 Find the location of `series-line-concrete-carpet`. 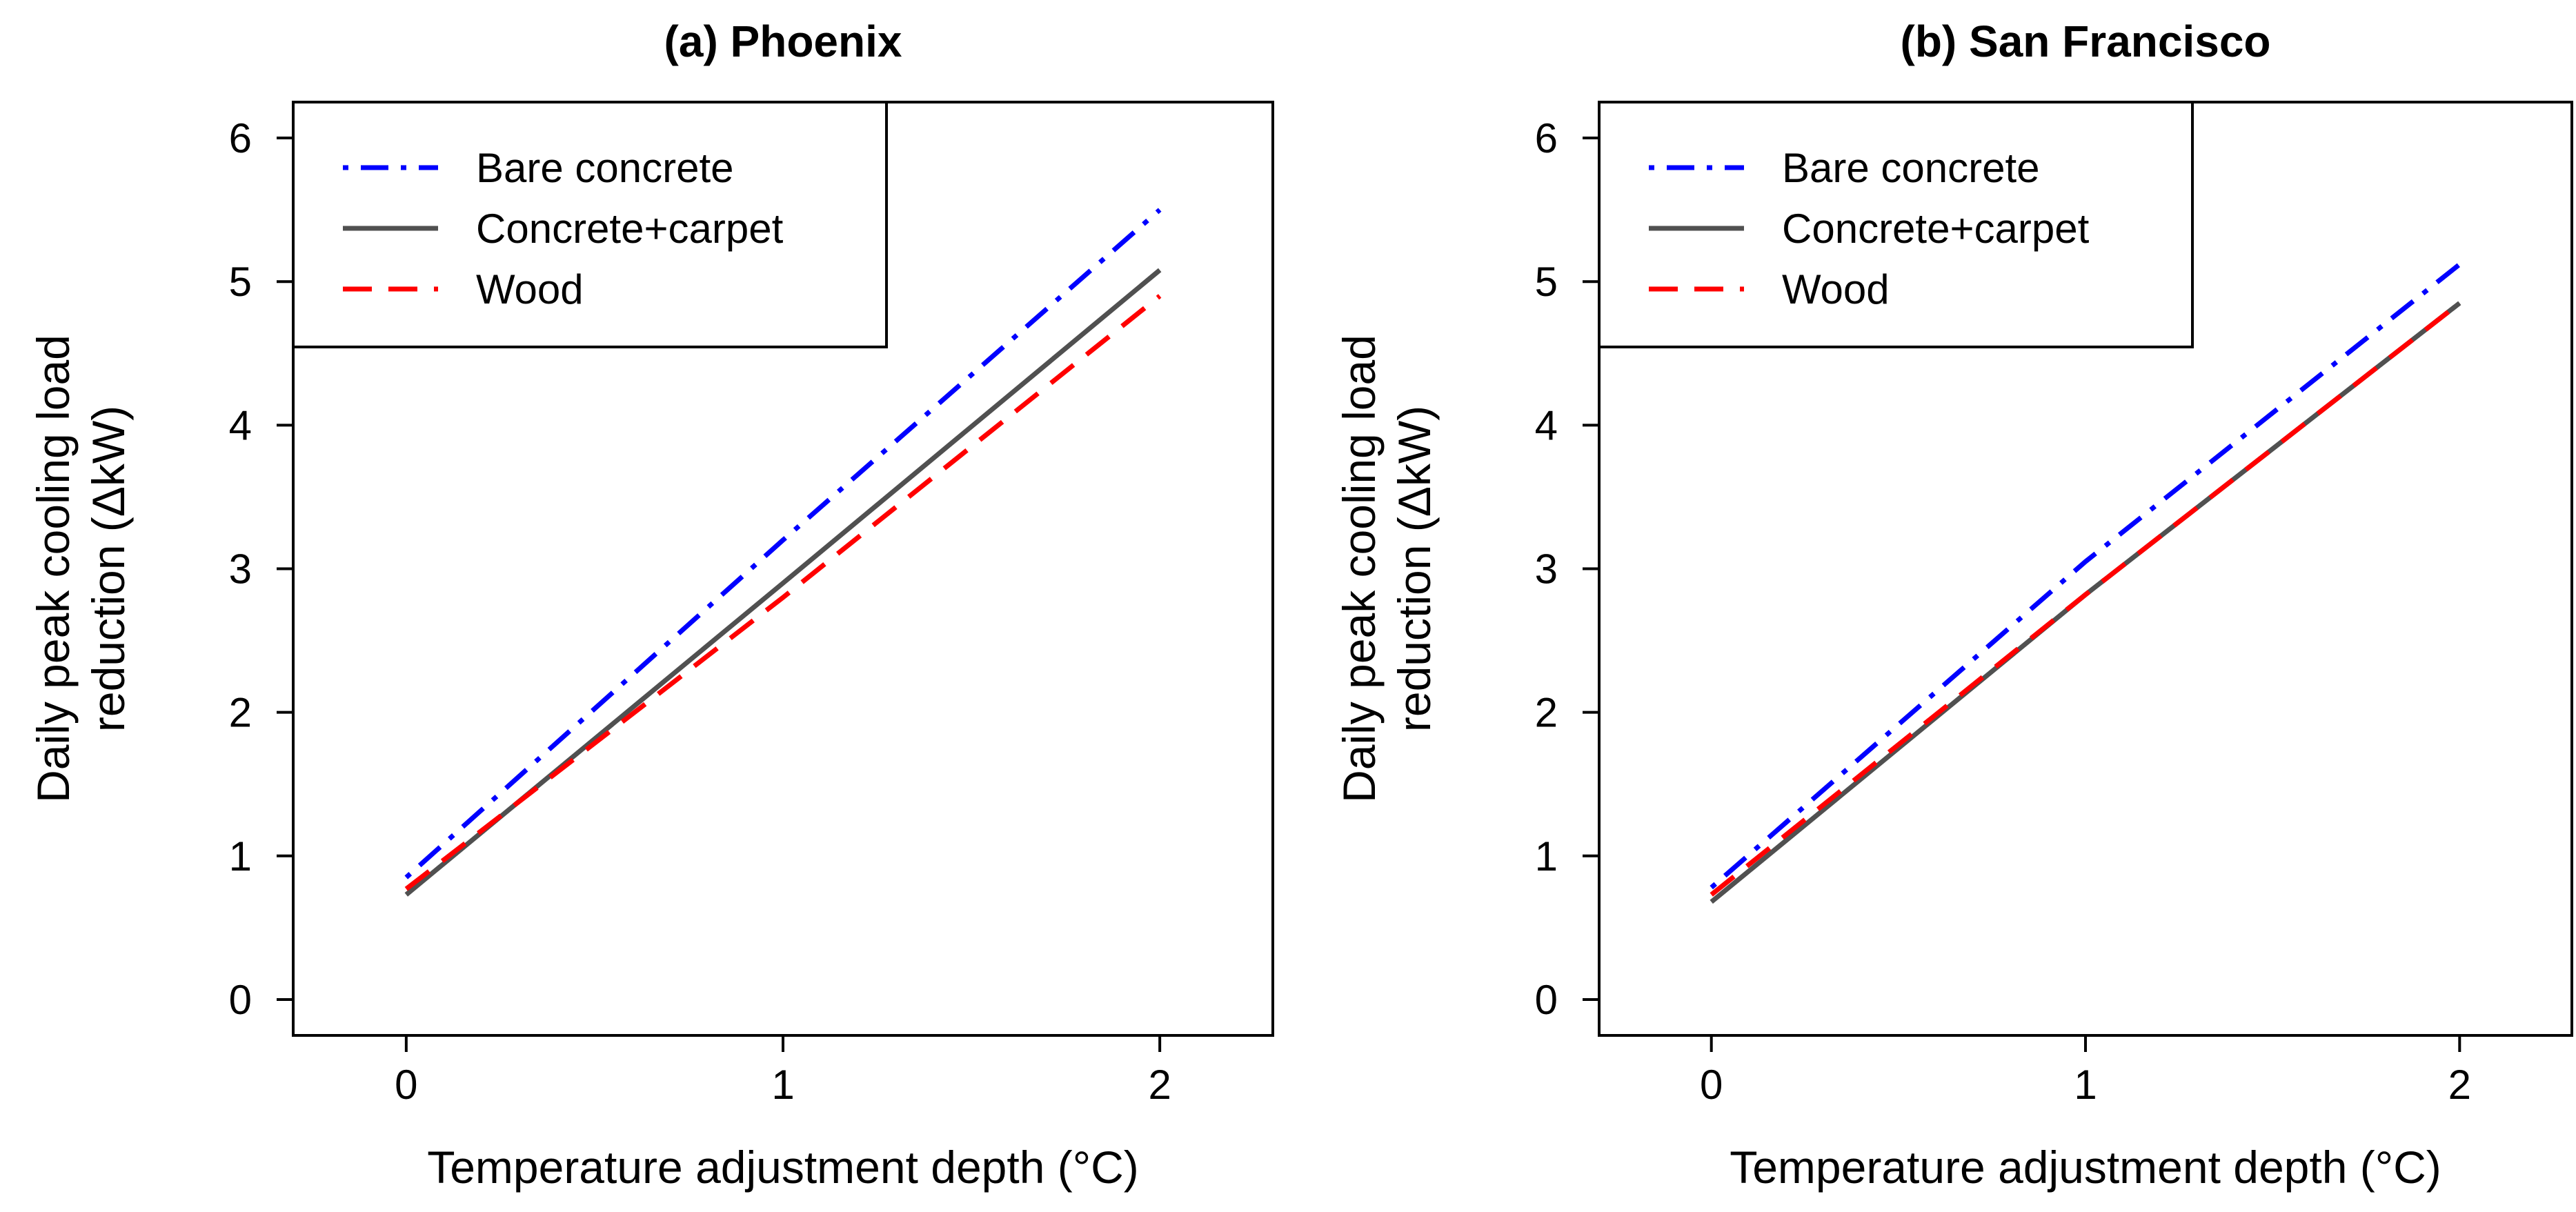

series-line-concrete-carpet is located at coordinates (2085, 602).